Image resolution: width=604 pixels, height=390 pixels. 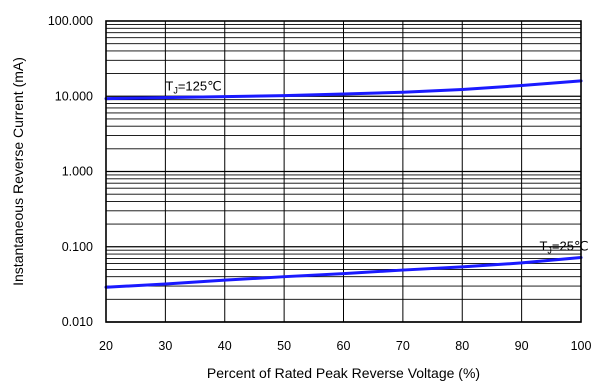 I want to click on x-tick-label: 90, so click(x=522, y=346).